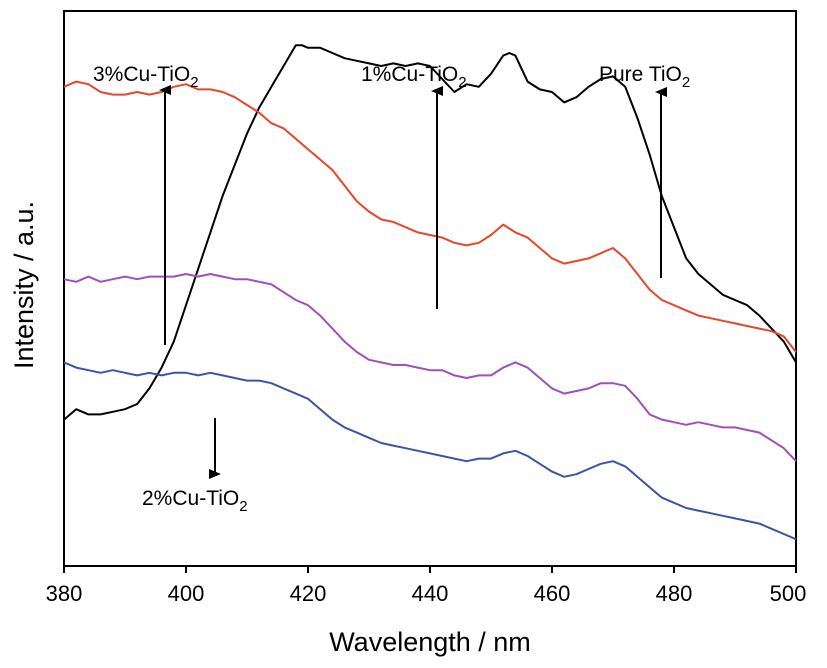 This screenshot has height=668, width=827. Describe the element at coordinates (430, 593) in the screenshot. I see `x-tick-label-3: 440` at that location.